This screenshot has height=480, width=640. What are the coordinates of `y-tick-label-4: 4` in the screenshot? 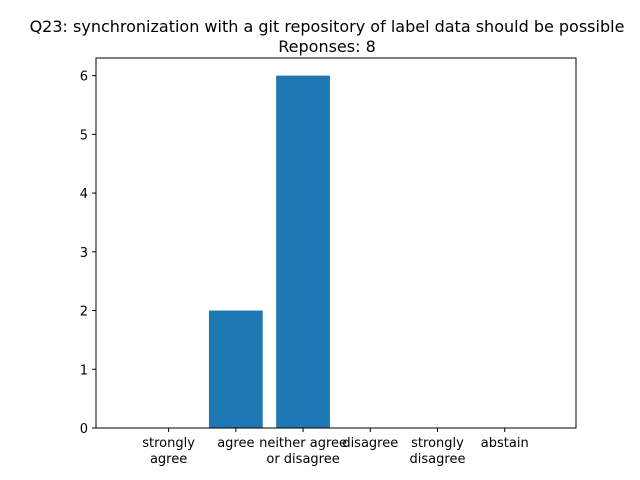 It's located at (84, 194).